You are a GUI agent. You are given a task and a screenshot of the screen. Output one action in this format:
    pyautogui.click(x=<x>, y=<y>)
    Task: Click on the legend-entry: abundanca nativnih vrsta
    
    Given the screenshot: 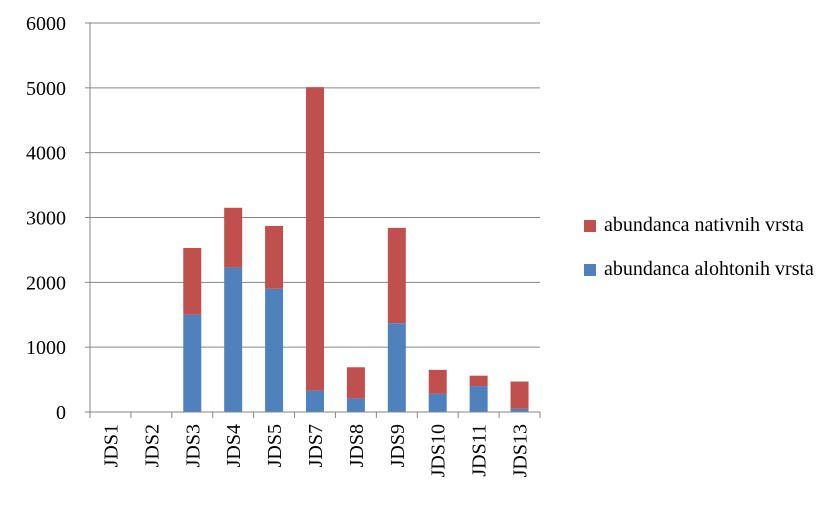 What is the action you would take?
    pyautogui.click(x=704, y=225)
    